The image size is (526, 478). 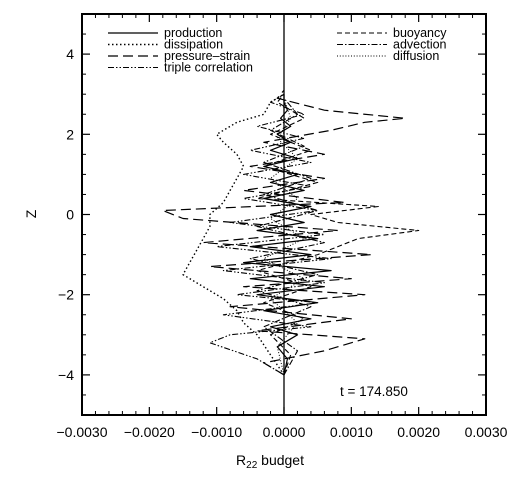 I want to click on x-tick-label: 0.0010, so click(x=351, y=432).